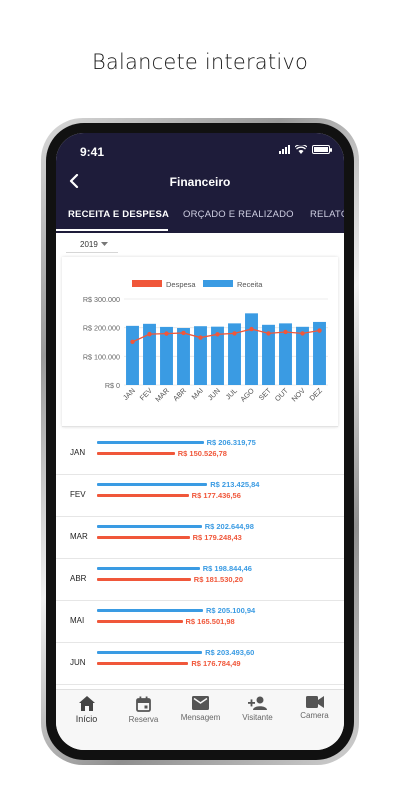 The width and height of the screenshot is (400, 800). I want to click on receita-value: R$ 206.319,75, so click(231, 442).